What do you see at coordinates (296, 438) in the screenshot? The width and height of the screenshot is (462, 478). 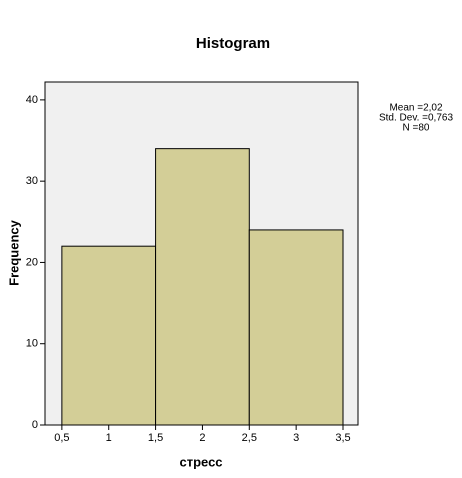 I see `x-tick-label: 3` at bounding box center [296, 438].